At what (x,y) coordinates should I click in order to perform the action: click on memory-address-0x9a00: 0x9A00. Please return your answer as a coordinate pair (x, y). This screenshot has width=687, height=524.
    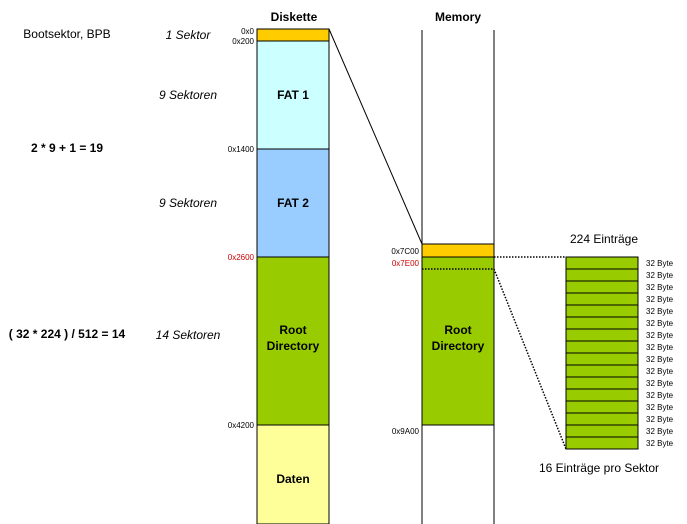
    Looking at the image, I should click on (406, 431).